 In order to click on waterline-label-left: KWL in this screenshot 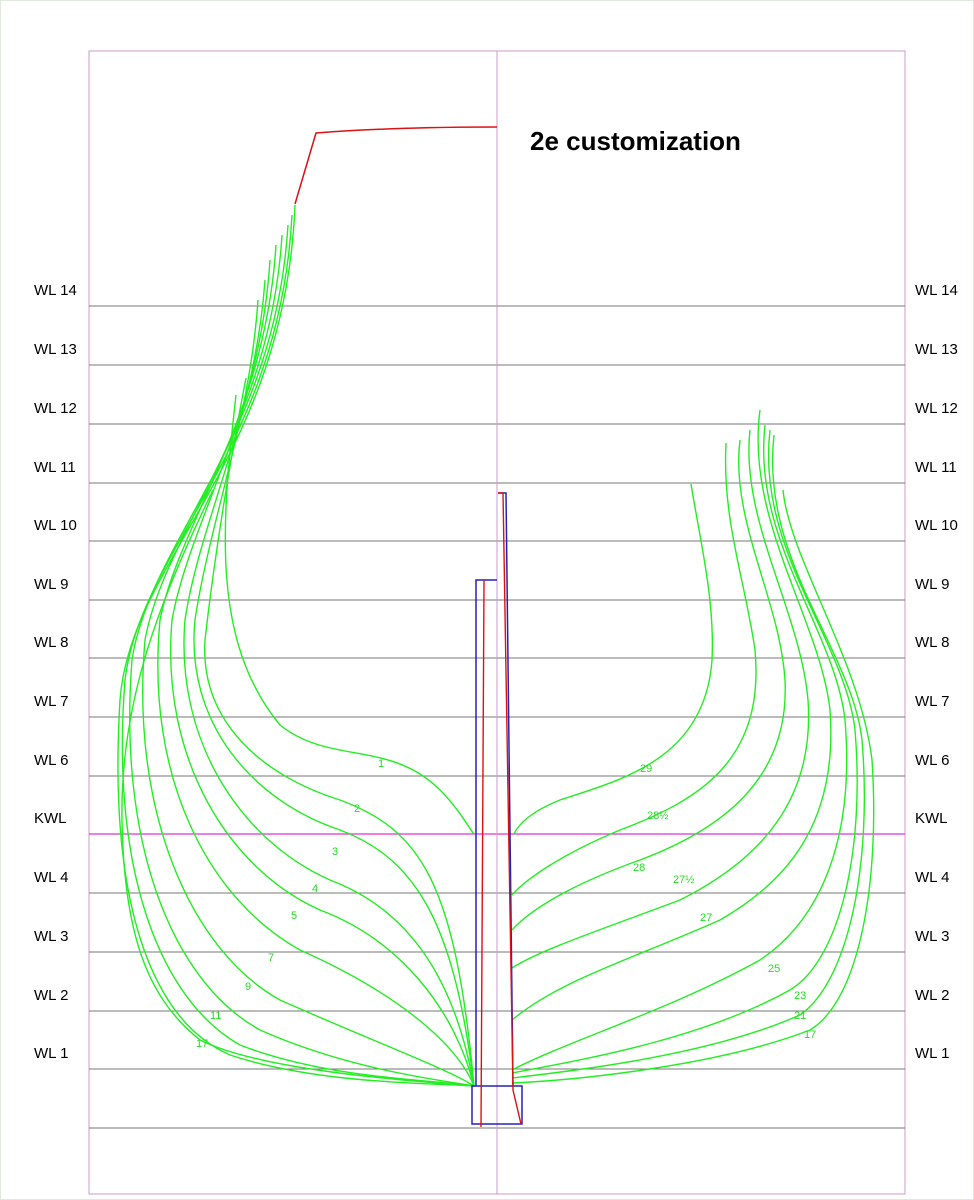, I will do `click(50, 818)`.